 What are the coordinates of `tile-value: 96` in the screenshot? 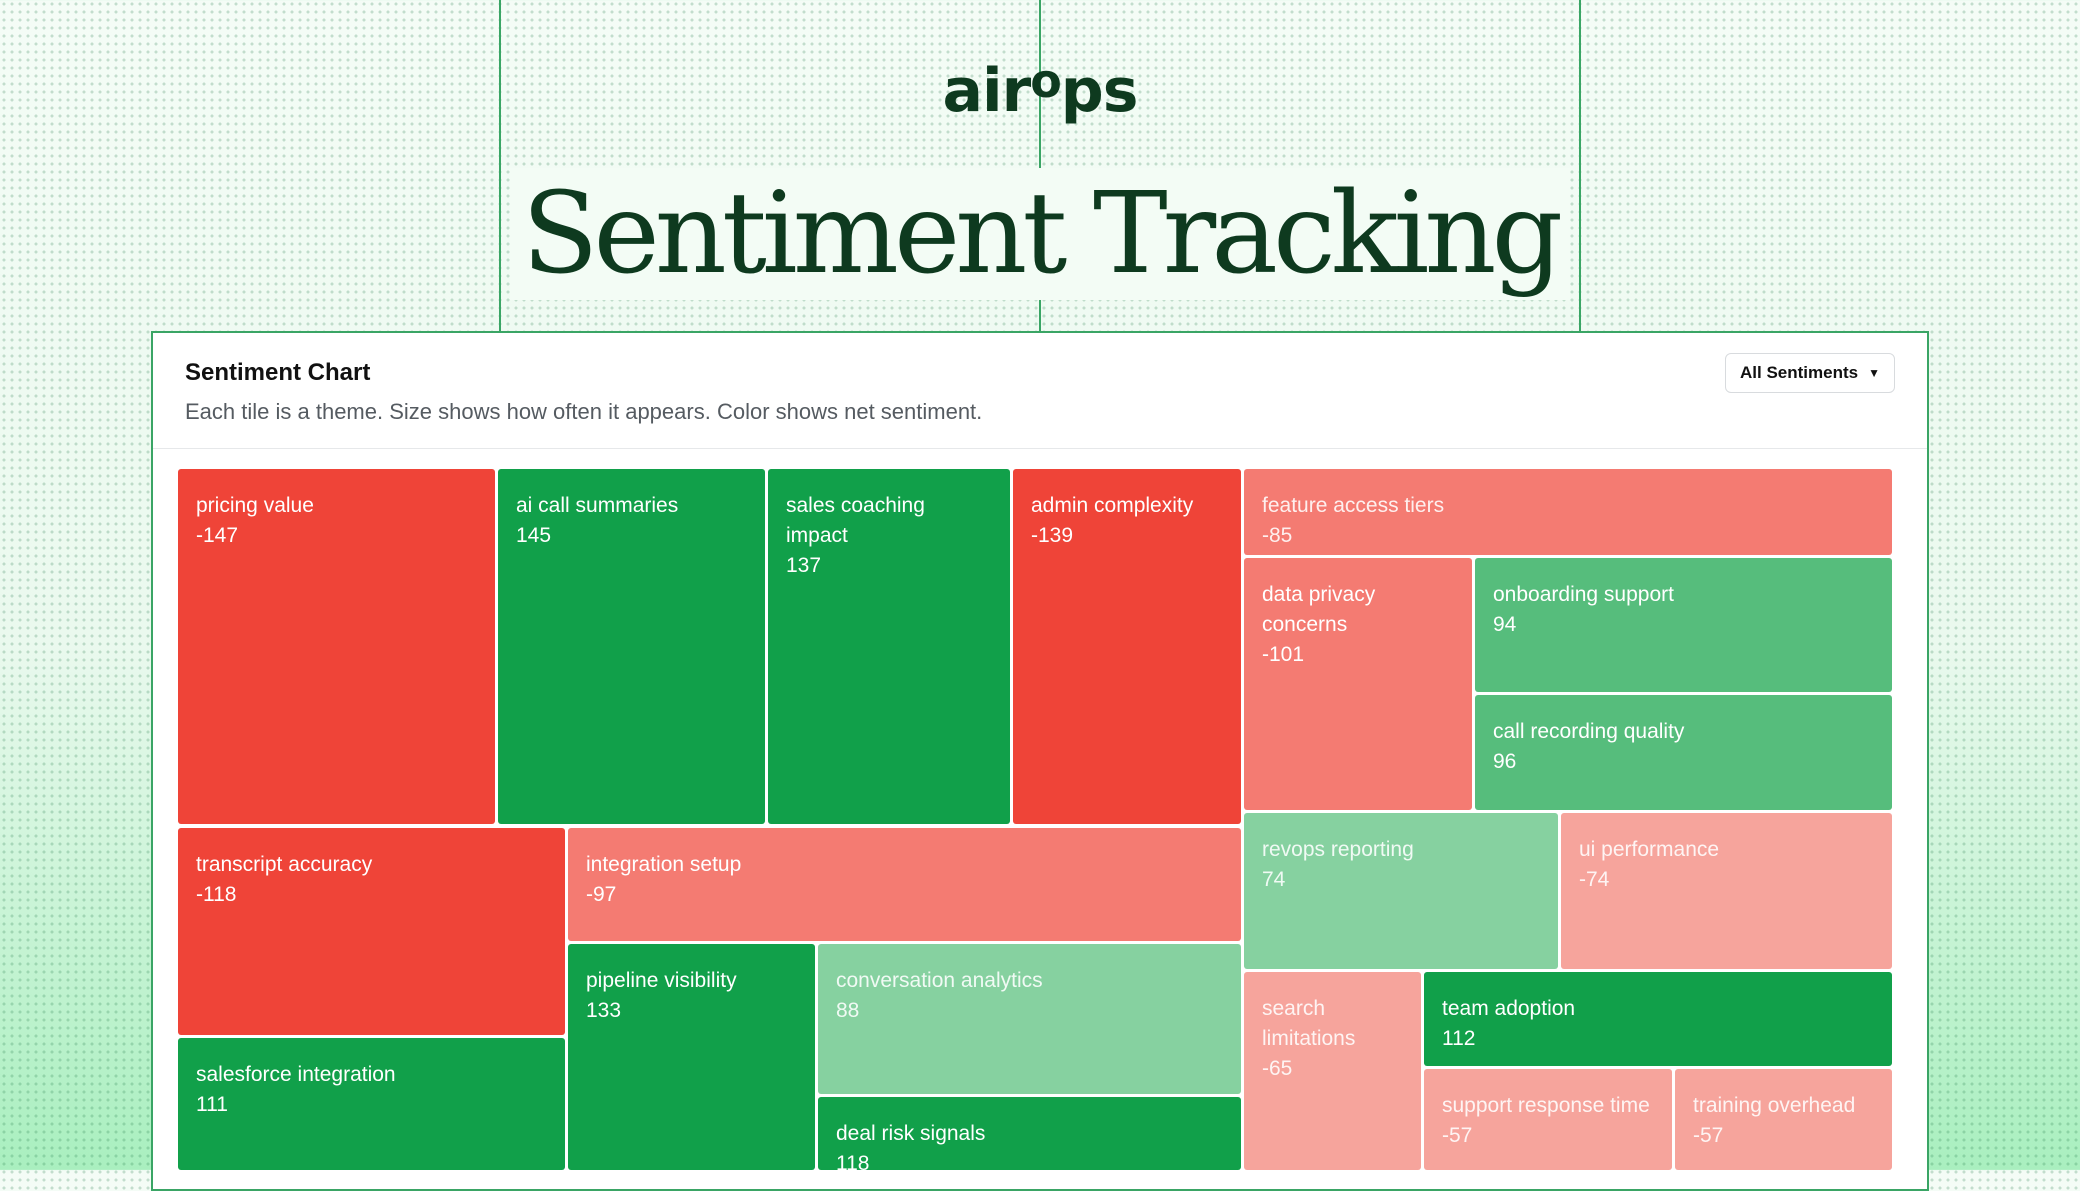 It's located at (1505, 761).